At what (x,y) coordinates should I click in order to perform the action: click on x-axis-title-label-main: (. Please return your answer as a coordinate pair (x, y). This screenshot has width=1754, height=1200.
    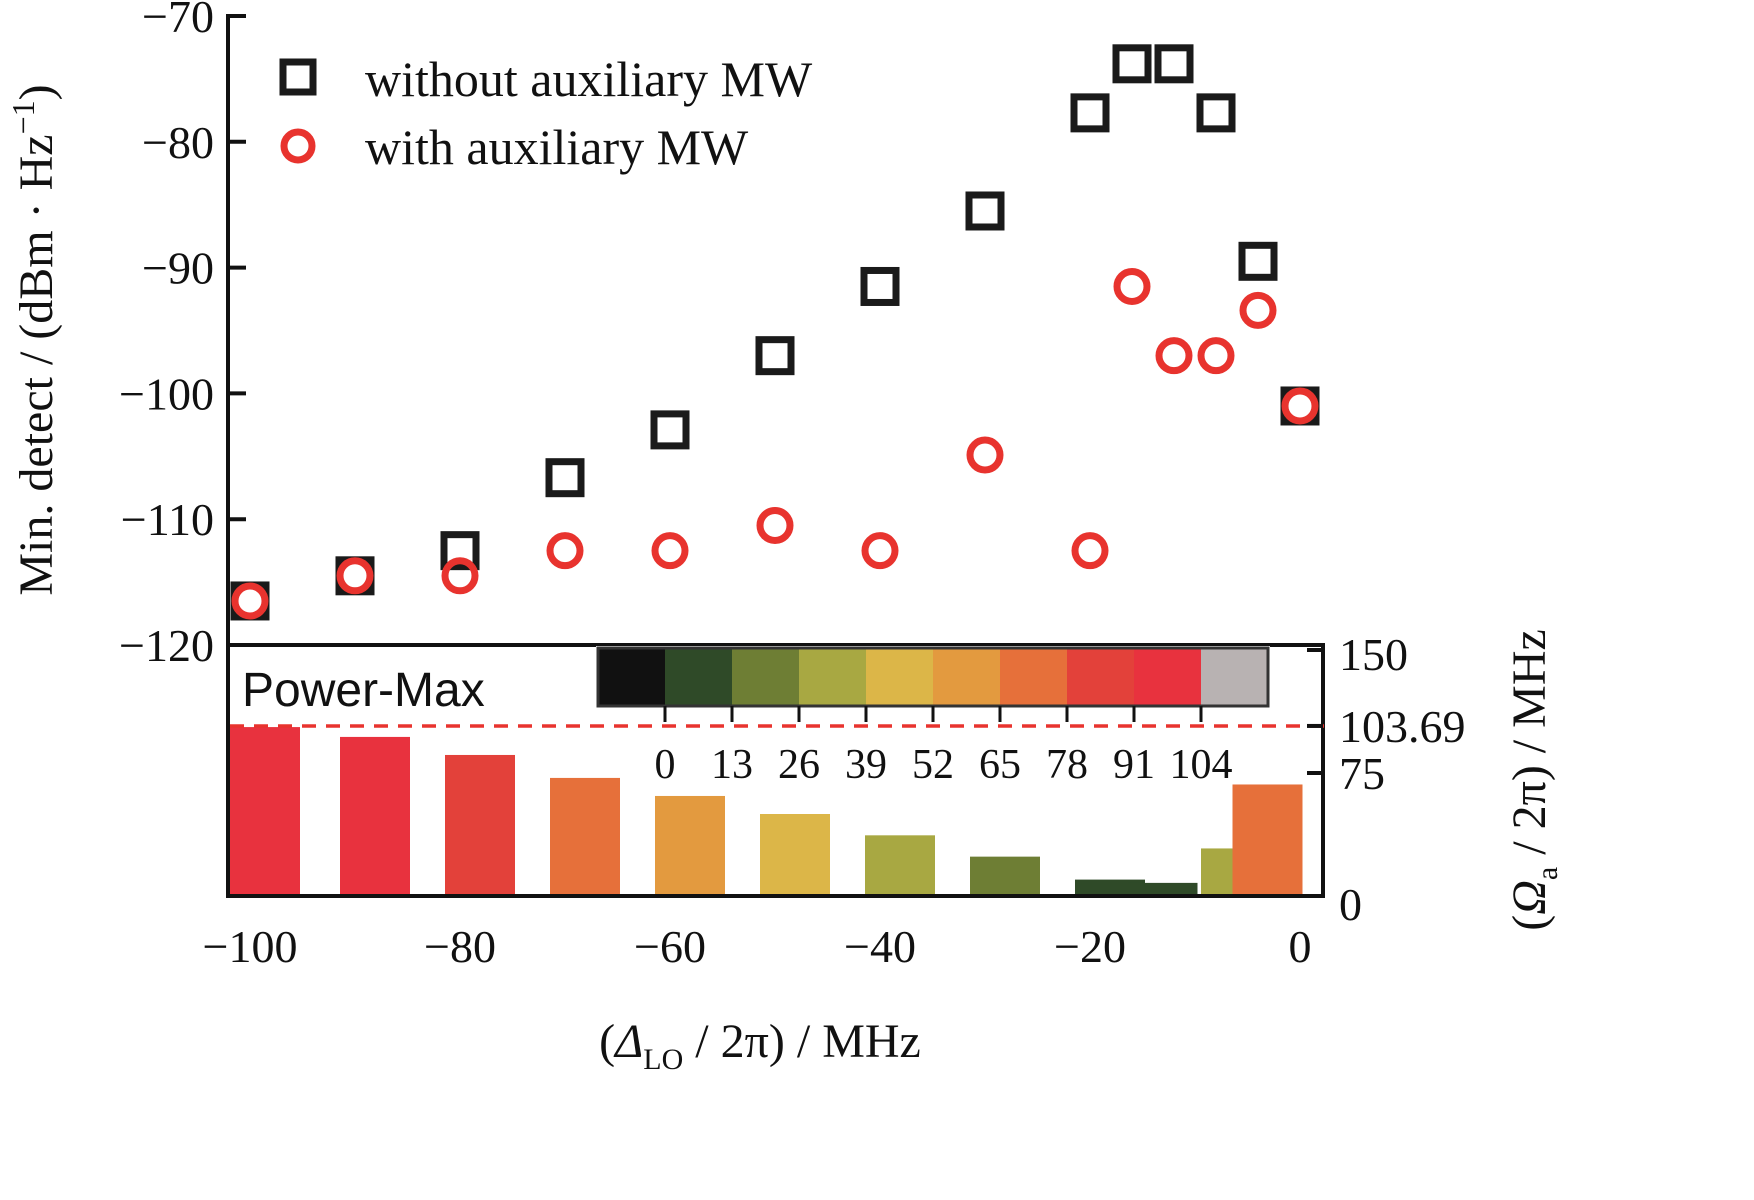
    Looking at the image, I should click on (607, 1041).